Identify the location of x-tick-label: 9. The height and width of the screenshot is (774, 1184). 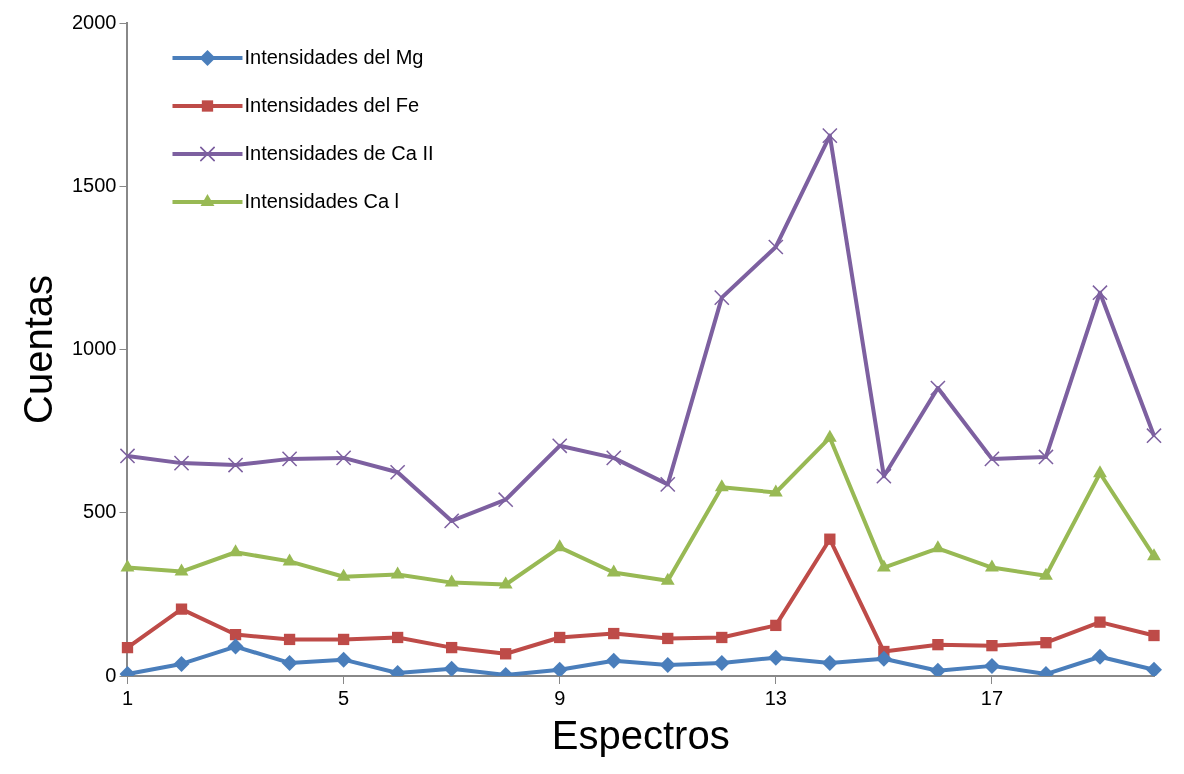
(560, 697).